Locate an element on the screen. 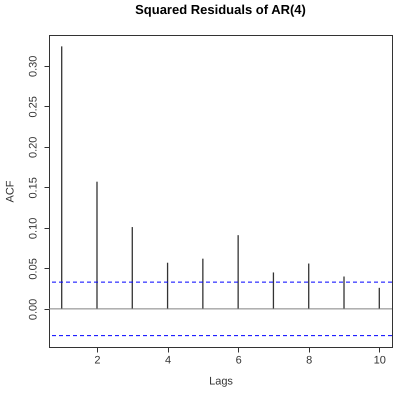  y-tick-label: 0.10 is located at coordinates (34, 229).